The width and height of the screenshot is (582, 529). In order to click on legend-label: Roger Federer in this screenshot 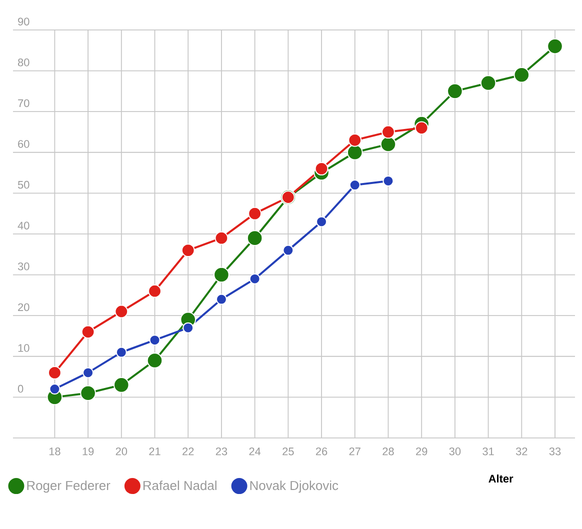, I will do `click(68, 486)`.